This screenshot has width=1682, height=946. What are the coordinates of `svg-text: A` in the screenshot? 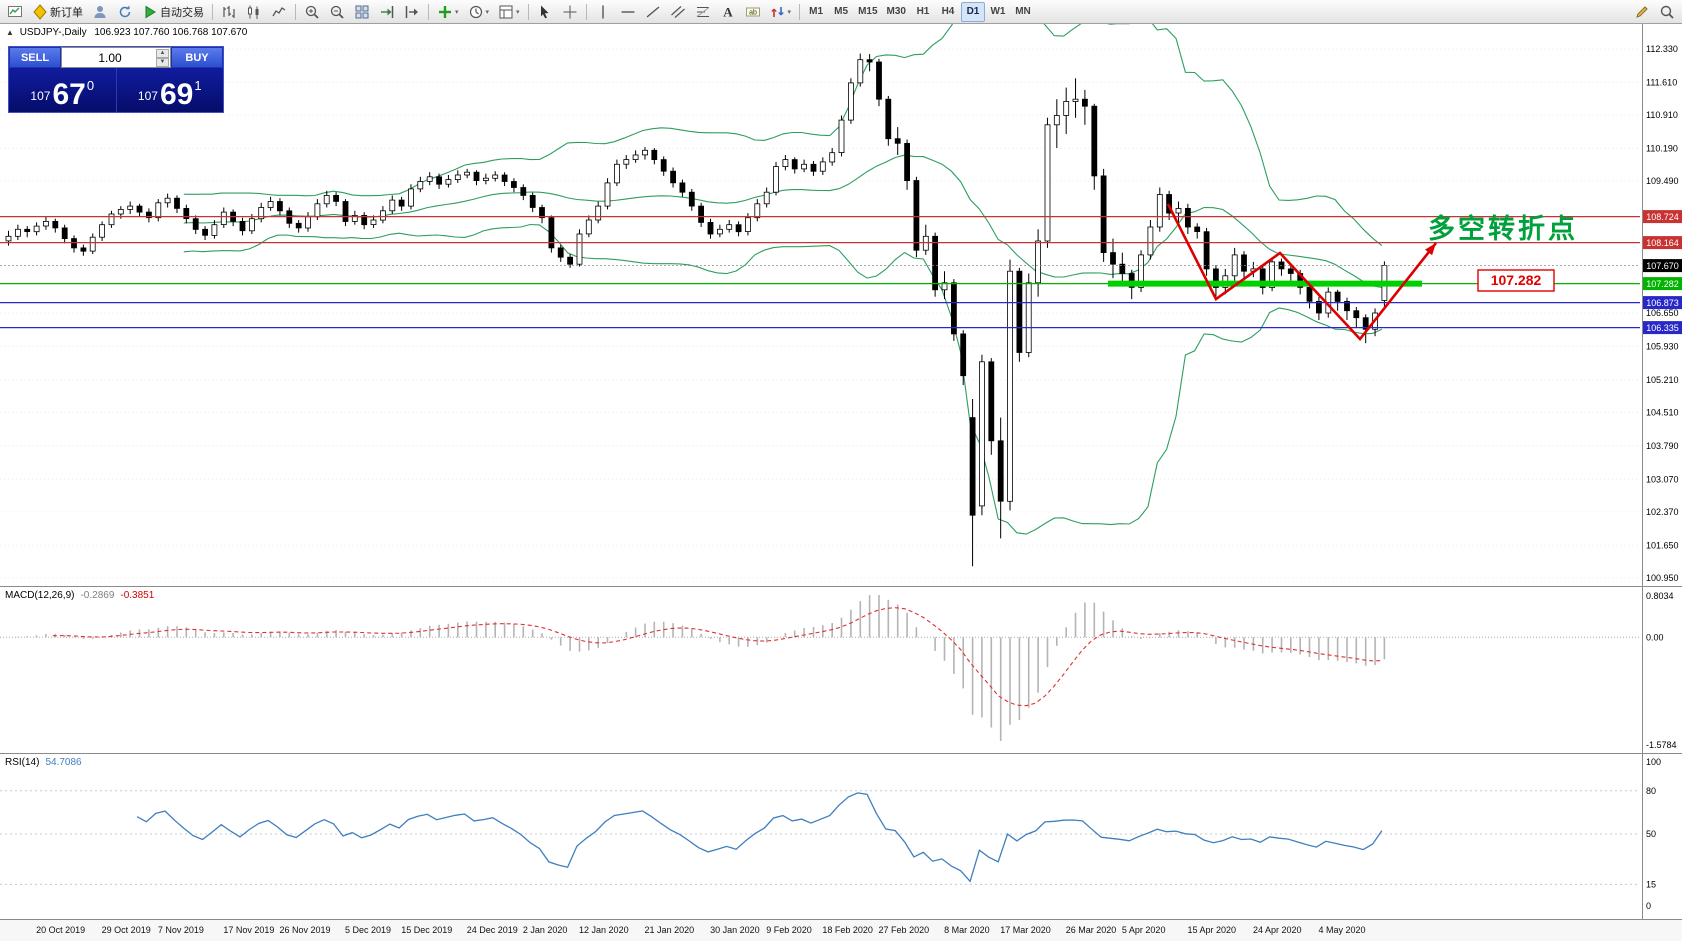 It's located at (728, 11).